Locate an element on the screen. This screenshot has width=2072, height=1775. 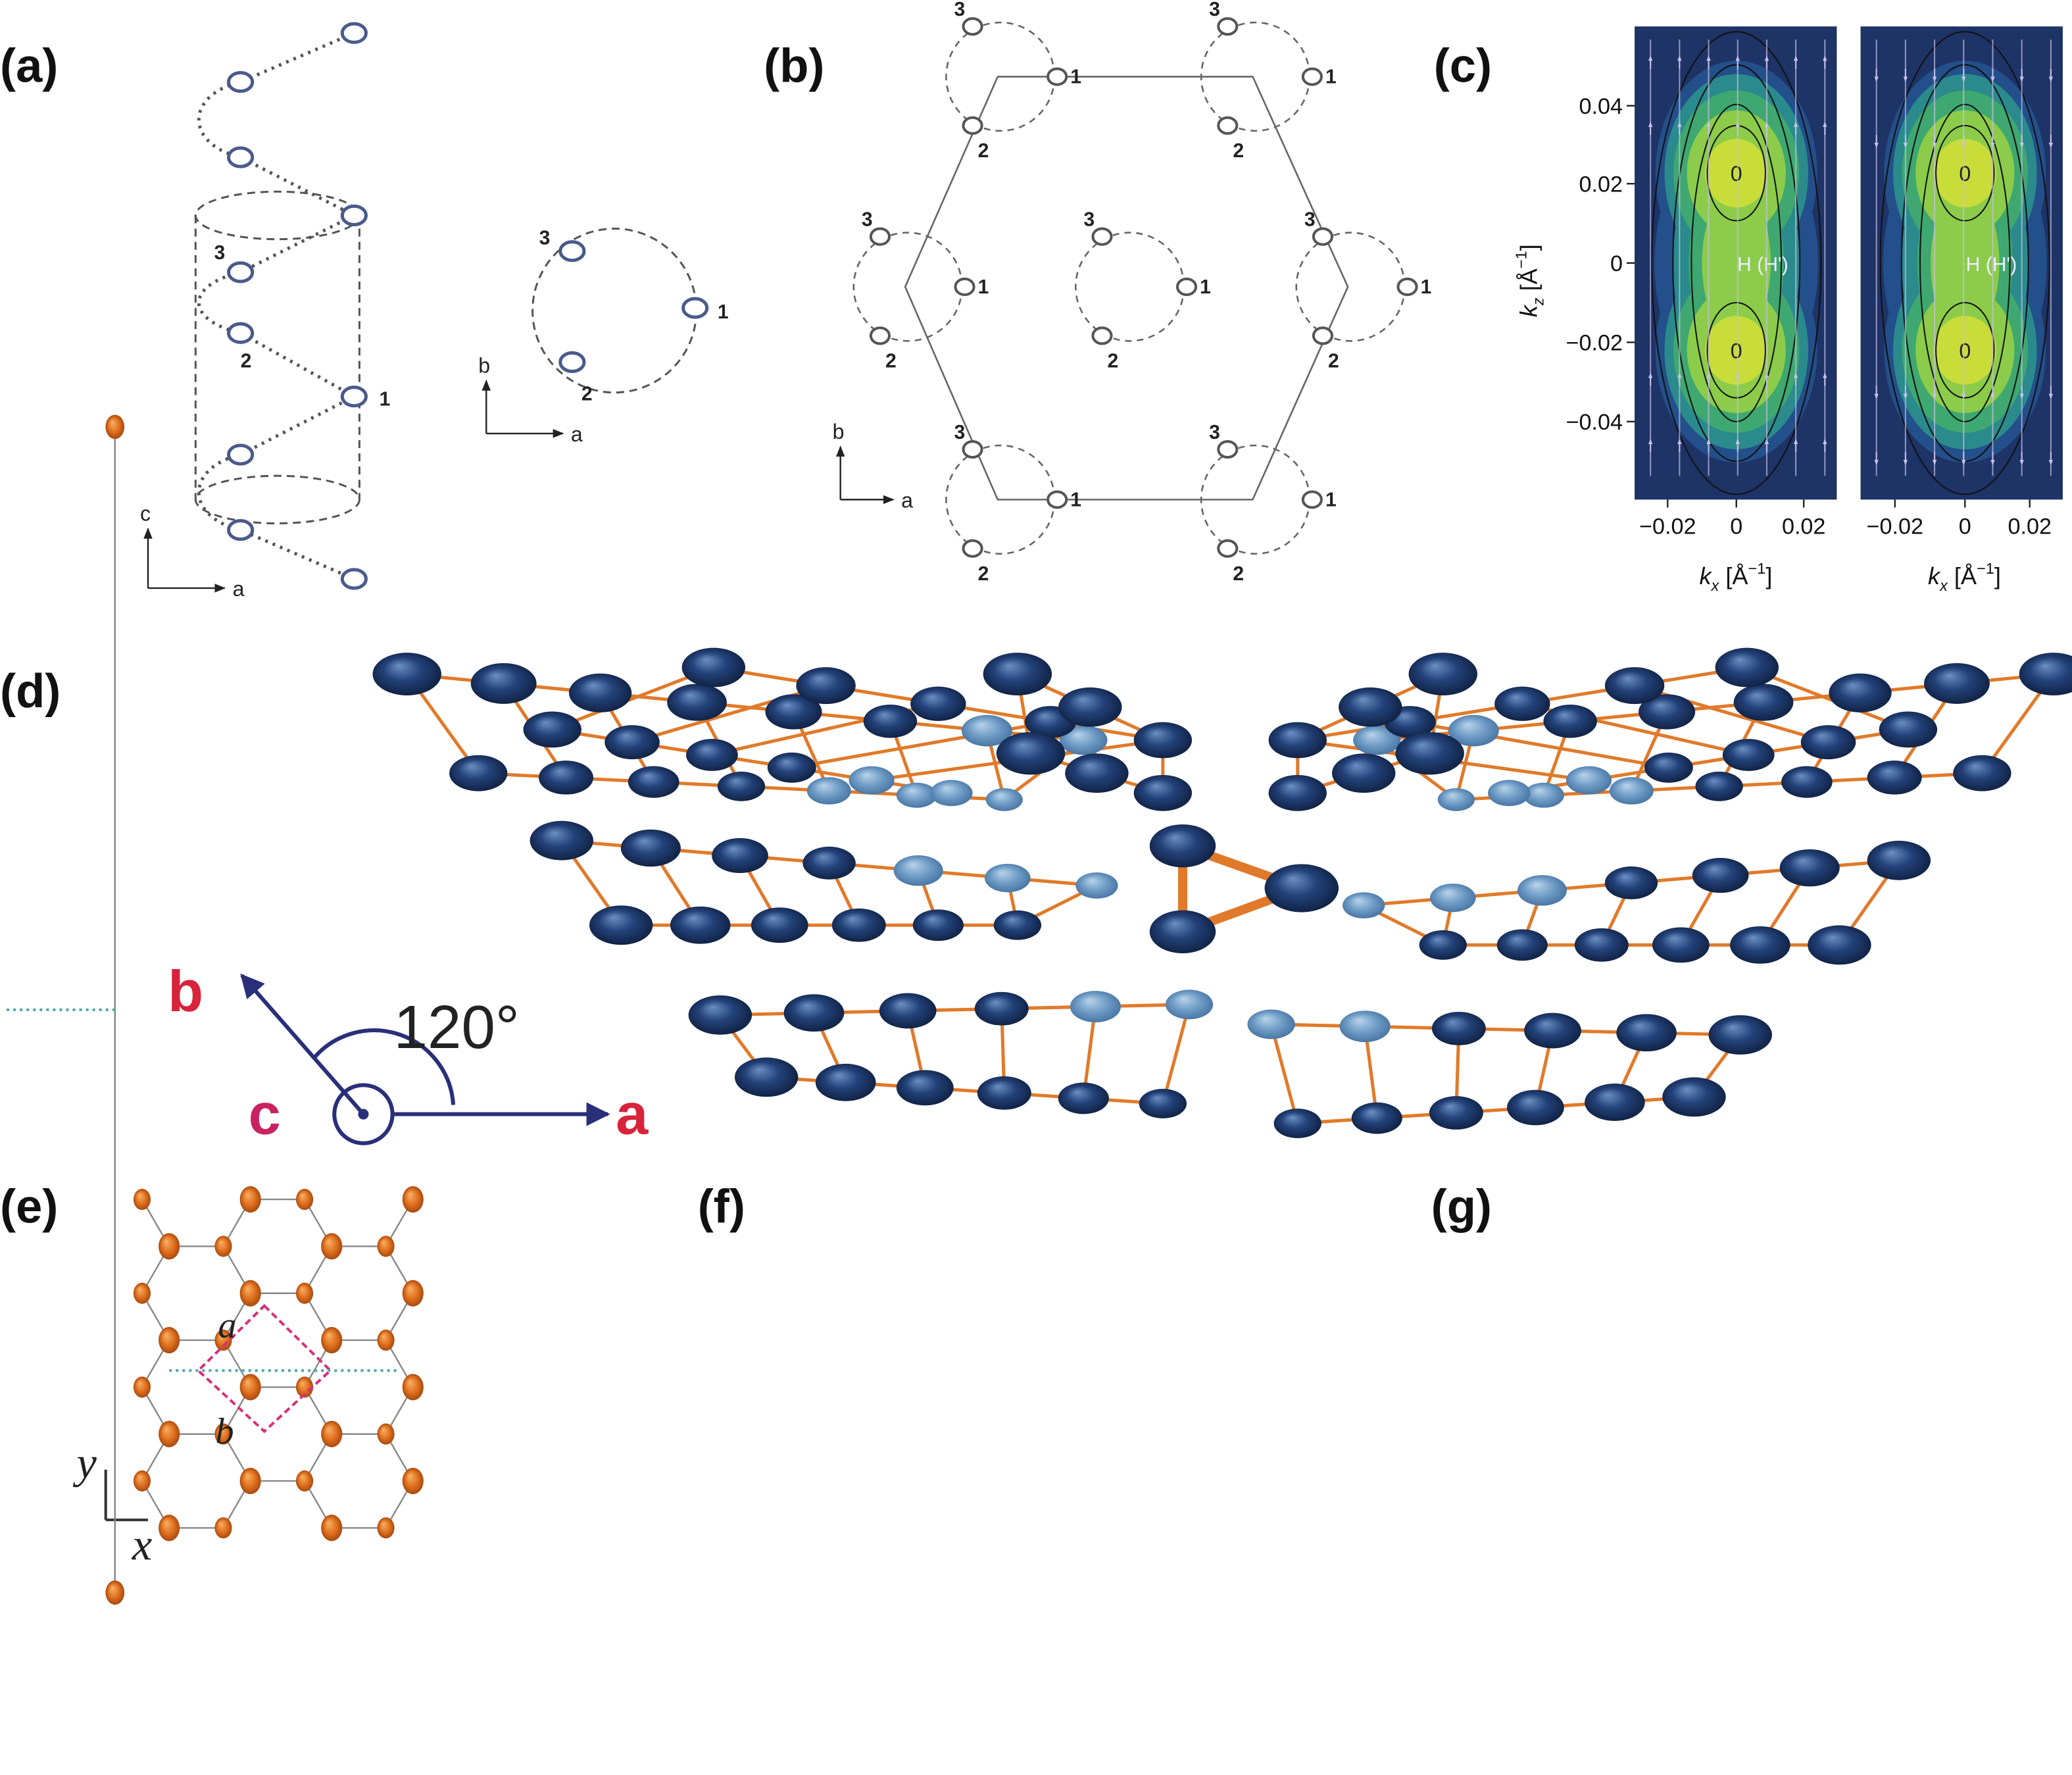
hexagon is located at coordinates (1126, 288).